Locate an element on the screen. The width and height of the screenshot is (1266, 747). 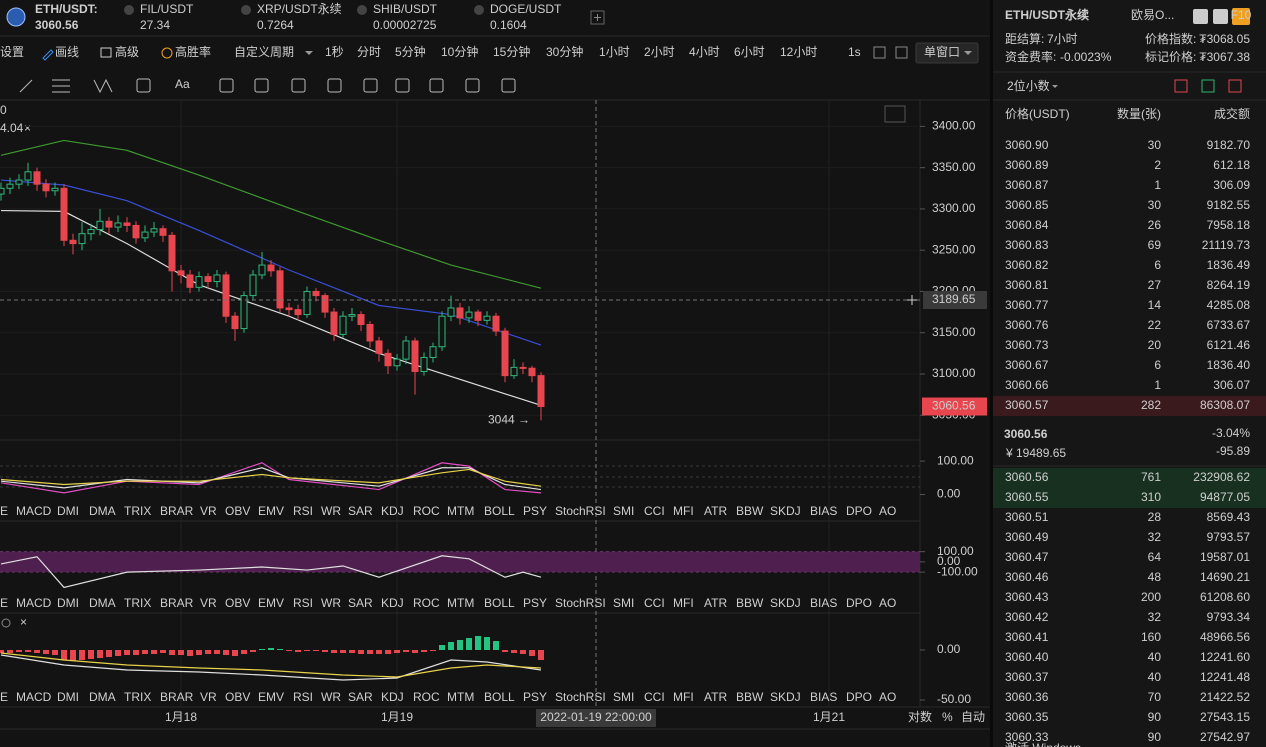
fullscreen-icon is located at coordinates (895, 114).